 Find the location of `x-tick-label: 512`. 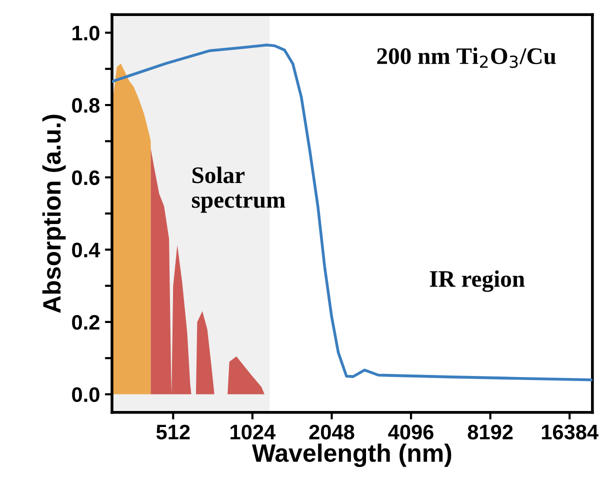

x-tick-label: 512 is located at coordinates (173, 432).